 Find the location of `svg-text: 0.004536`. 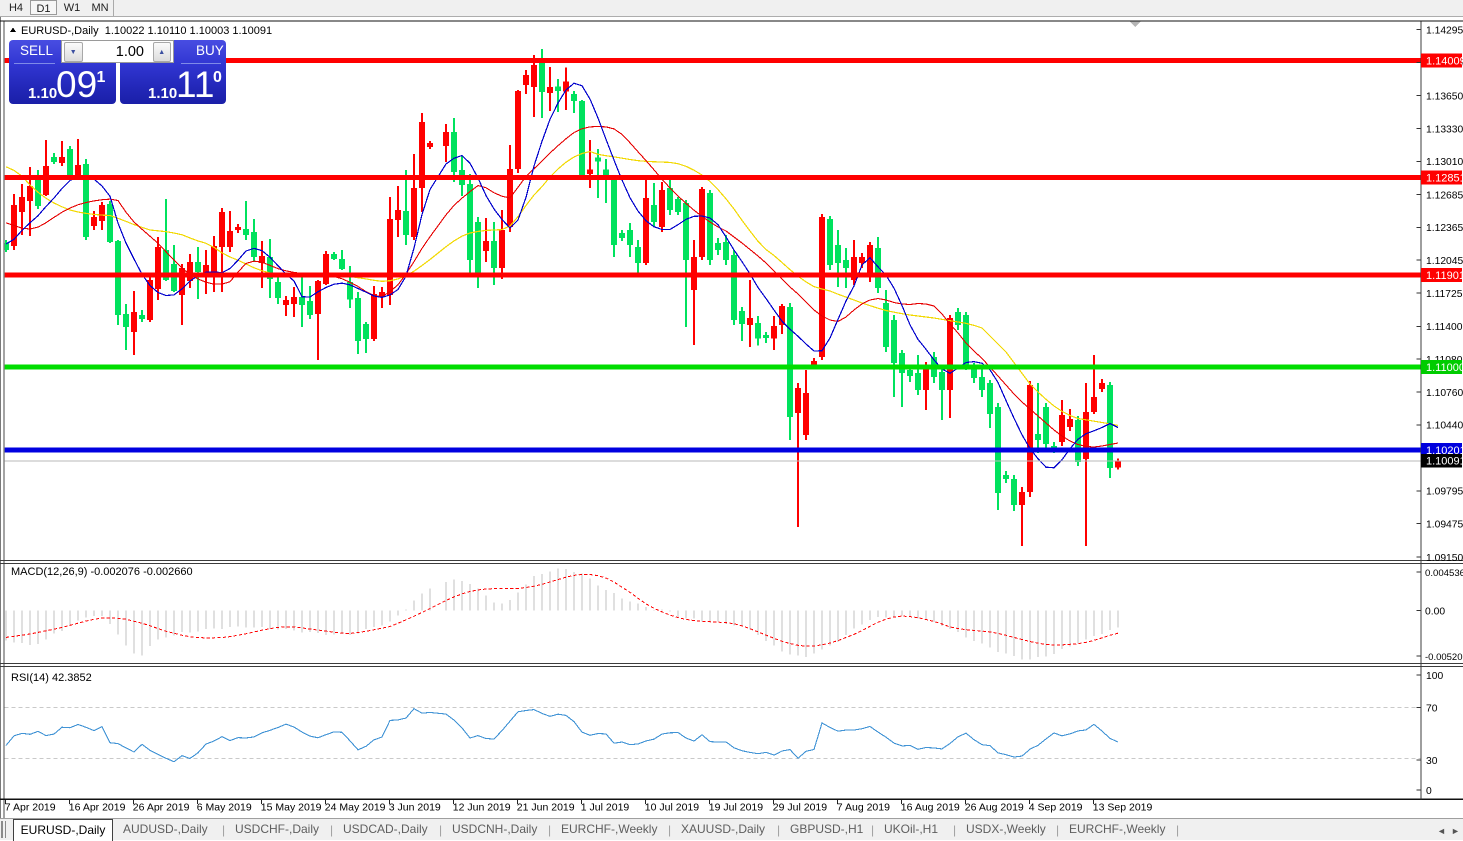

svg-text: 0.004536 is located at coordinates (1444, 573).